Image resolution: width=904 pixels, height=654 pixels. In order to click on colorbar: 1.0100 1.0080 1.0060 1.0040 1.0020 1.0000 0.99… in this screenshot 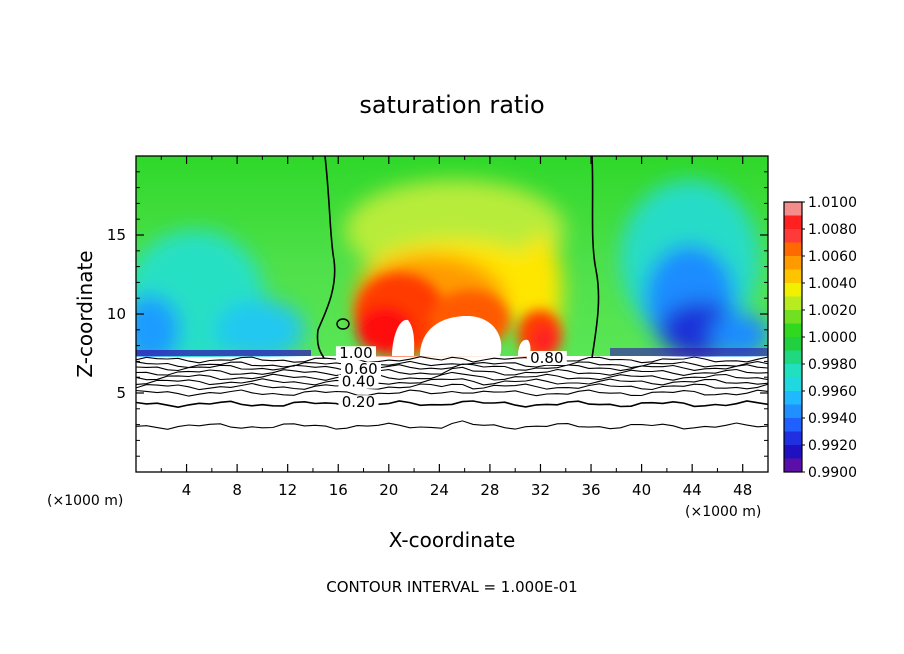, I will do `click(820, 338)`.